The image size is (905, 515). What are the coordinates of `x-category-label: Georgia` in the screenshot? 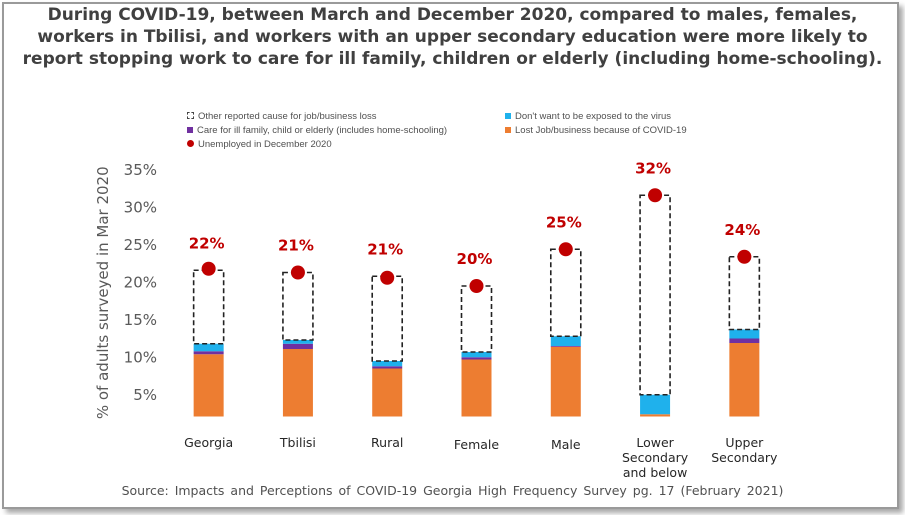 It's located at (208, 442).